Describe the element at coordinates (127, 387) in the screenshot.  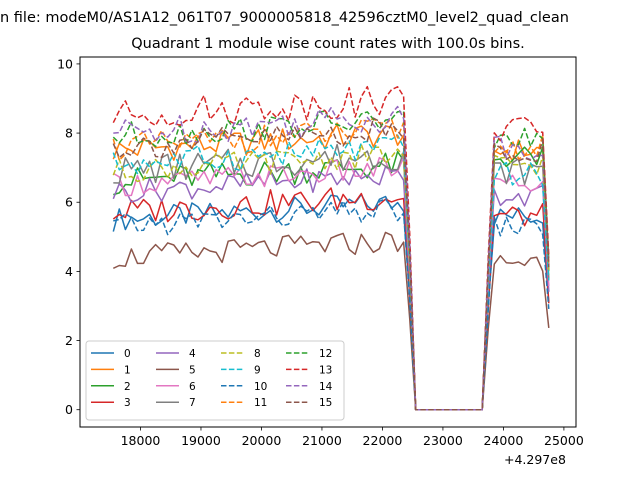
I see `legend-label-2: 2` at that location.